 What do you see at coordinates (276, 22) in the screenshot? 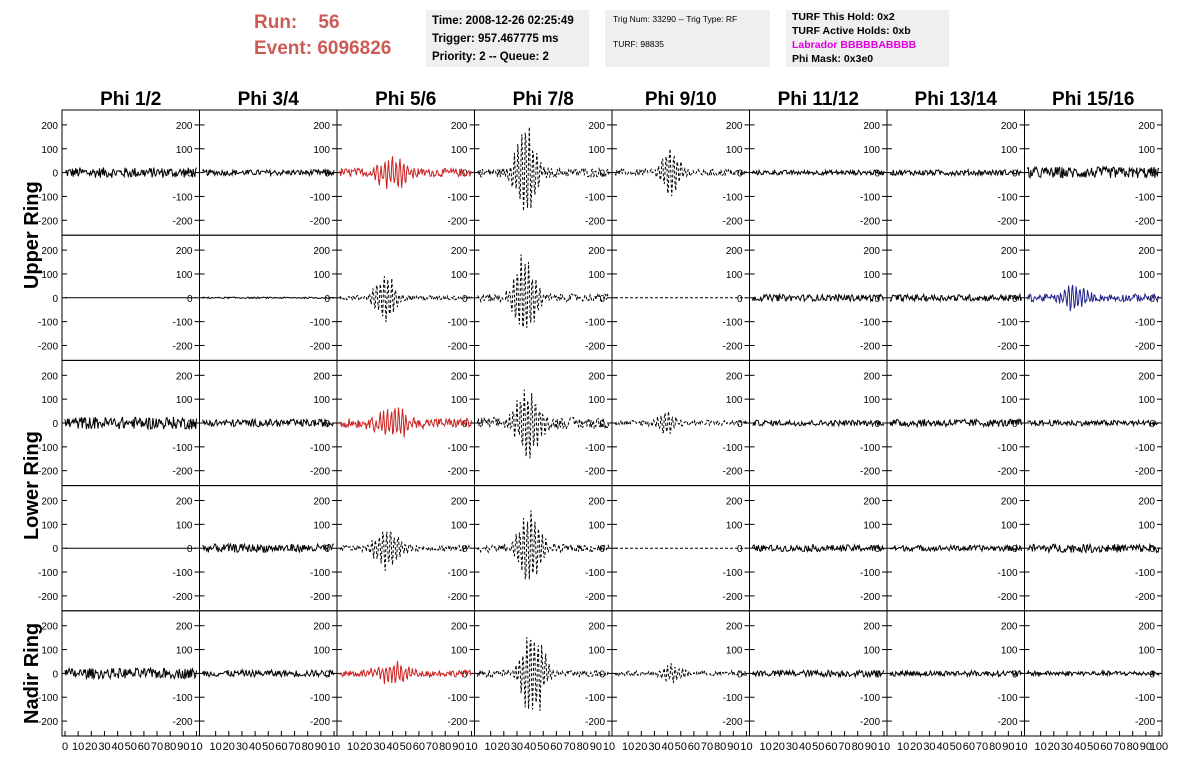
I see `run-label: Run:` at bounding box center [276, 22].